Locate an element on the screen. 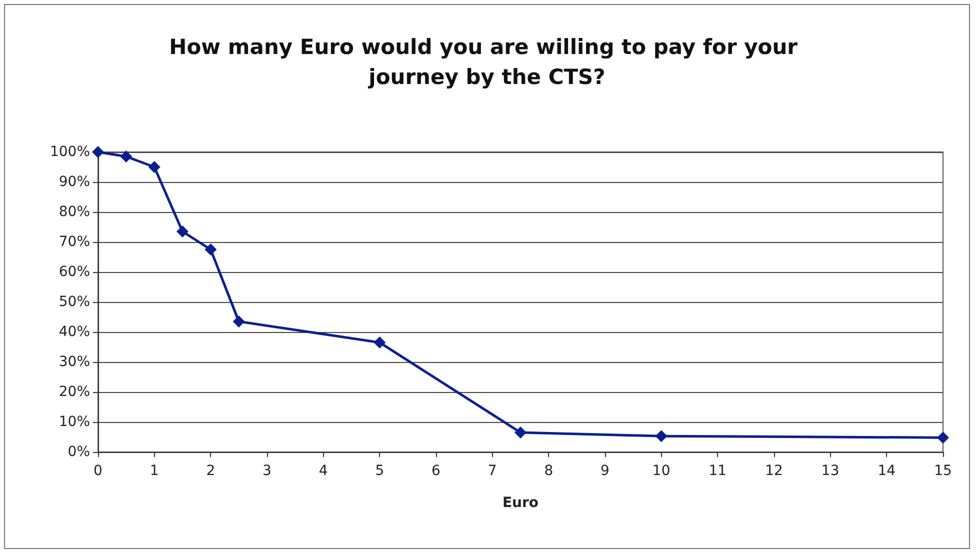 The image size is (976, 553). x-tick-label: 1 is located at coordinates (154, 471).